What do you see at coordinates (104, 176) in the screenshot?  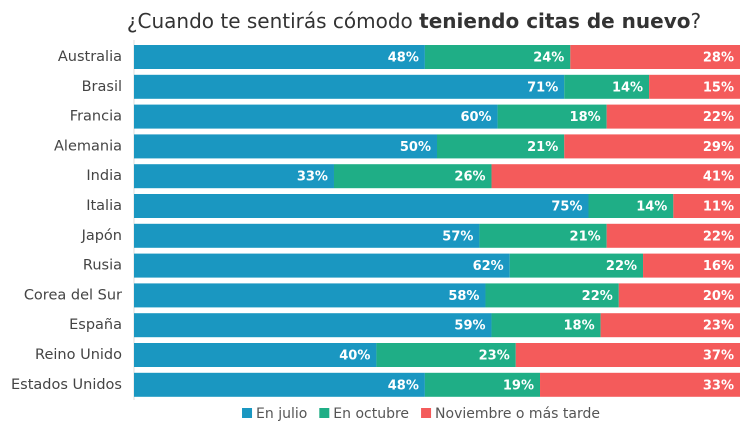 I see `category-label: India` at bounding box center [104, 176].